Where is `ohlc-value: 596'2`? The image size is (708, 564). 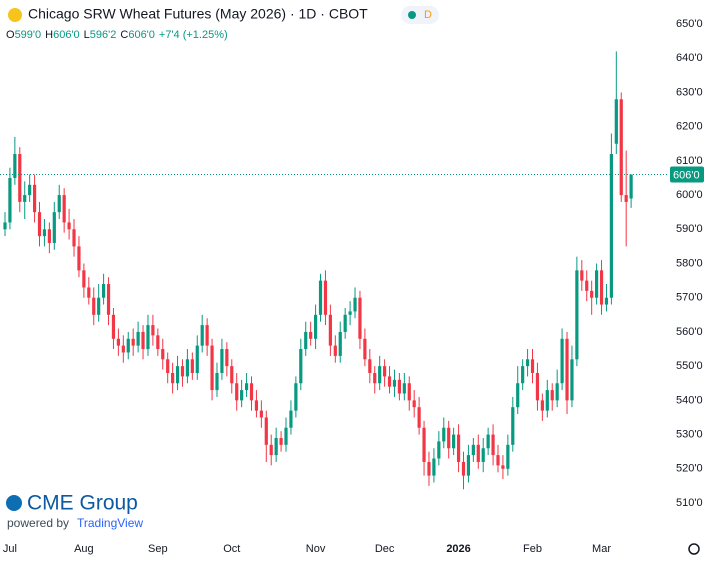
ohlc-value: 596'2 is located at coordinates (103, 35).